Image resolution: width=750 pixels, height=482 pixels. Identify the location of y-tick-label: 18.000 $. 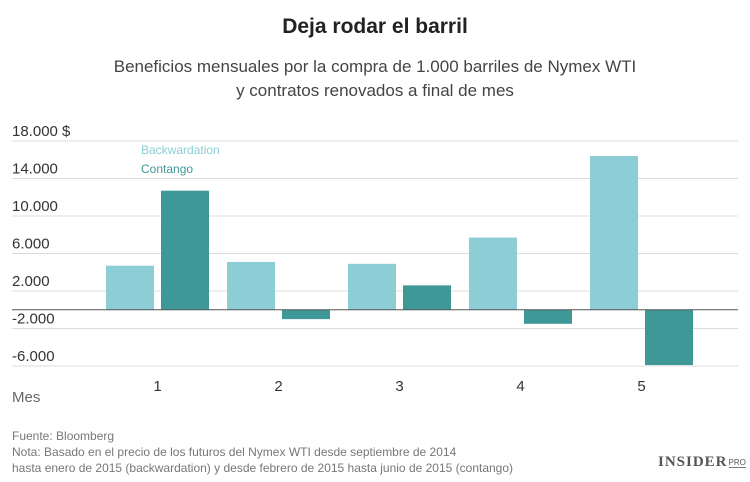
(41, 131).